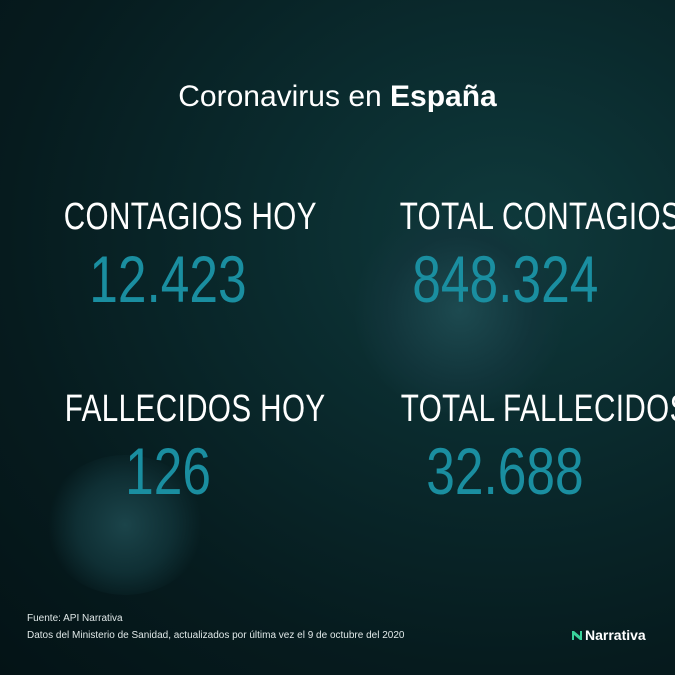 The width and height of the screenshot is (675, 675). Describe the element at coordinates (75, 618) in the screenshot. I see `source-text: Fuente: API Narrativa` at that location.